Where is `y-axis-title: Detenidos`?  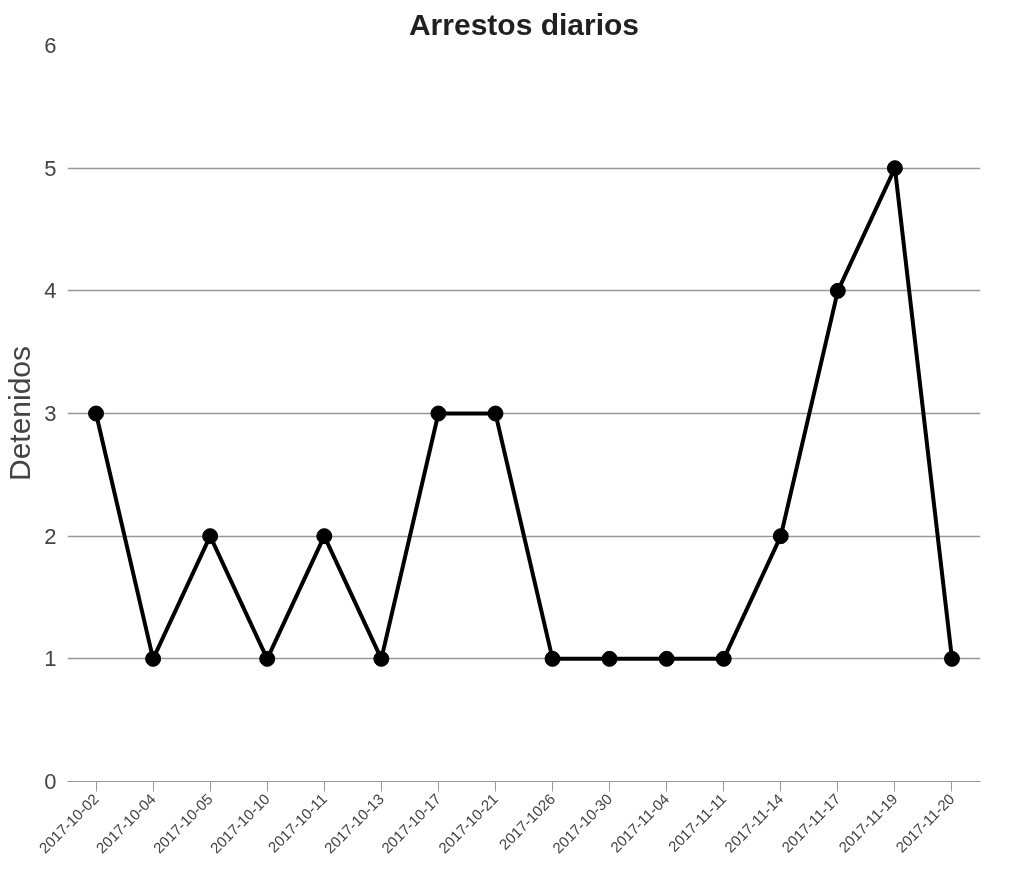
y-axis-title: Detenidos is located at coordinates (20, 413).